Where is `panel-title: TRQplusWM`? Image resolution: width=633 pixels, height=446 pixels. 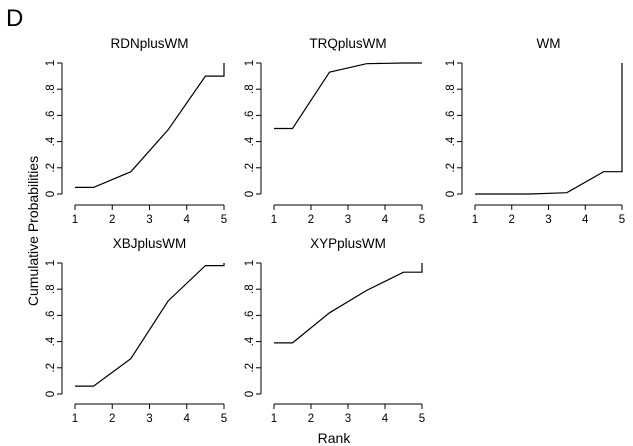
panel-title: TRQplusWM is located at coordinates (347, 43).